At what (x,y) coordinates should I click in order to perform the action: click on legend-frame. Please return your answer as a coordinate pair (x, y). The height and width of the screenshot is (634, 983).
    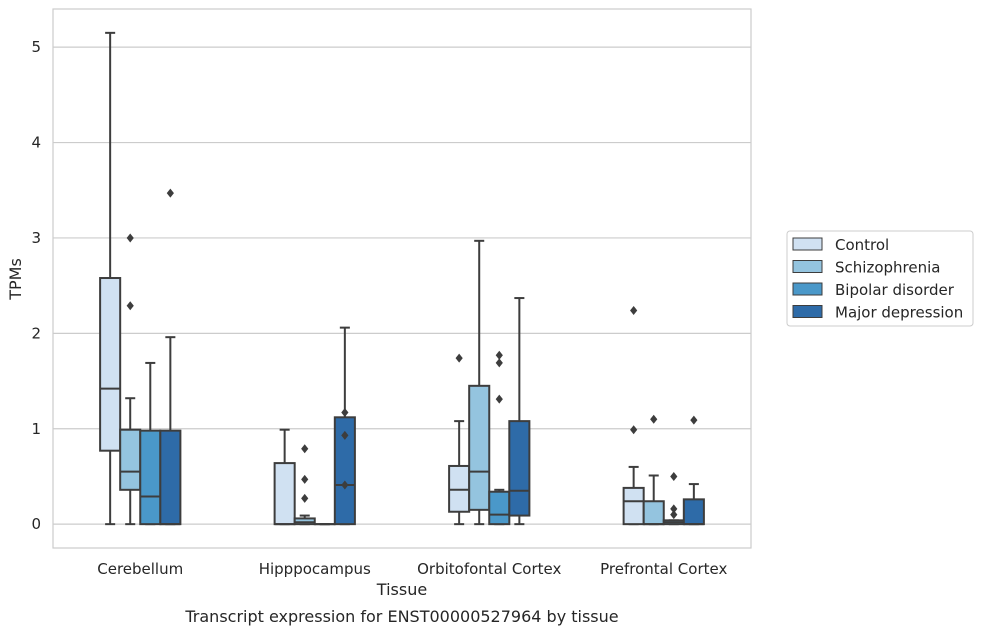
    Looking at the image, I should click on (880, 278).